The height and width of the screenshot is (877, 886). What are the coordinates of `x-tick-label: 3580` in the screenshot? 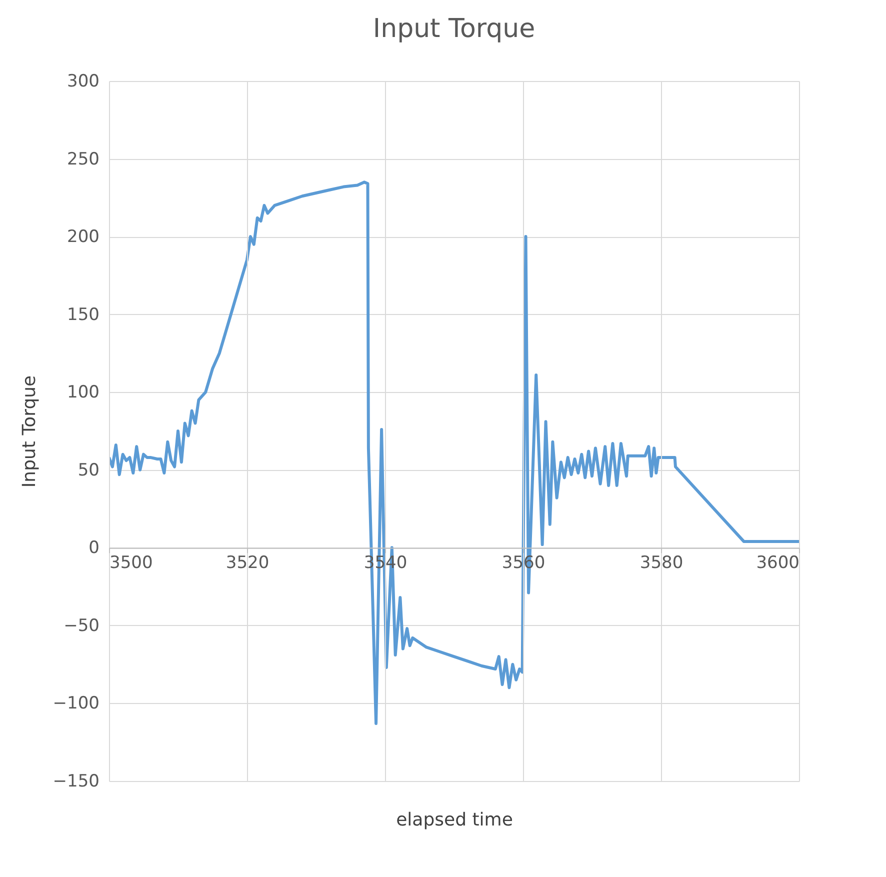 It's located at (662, 563).